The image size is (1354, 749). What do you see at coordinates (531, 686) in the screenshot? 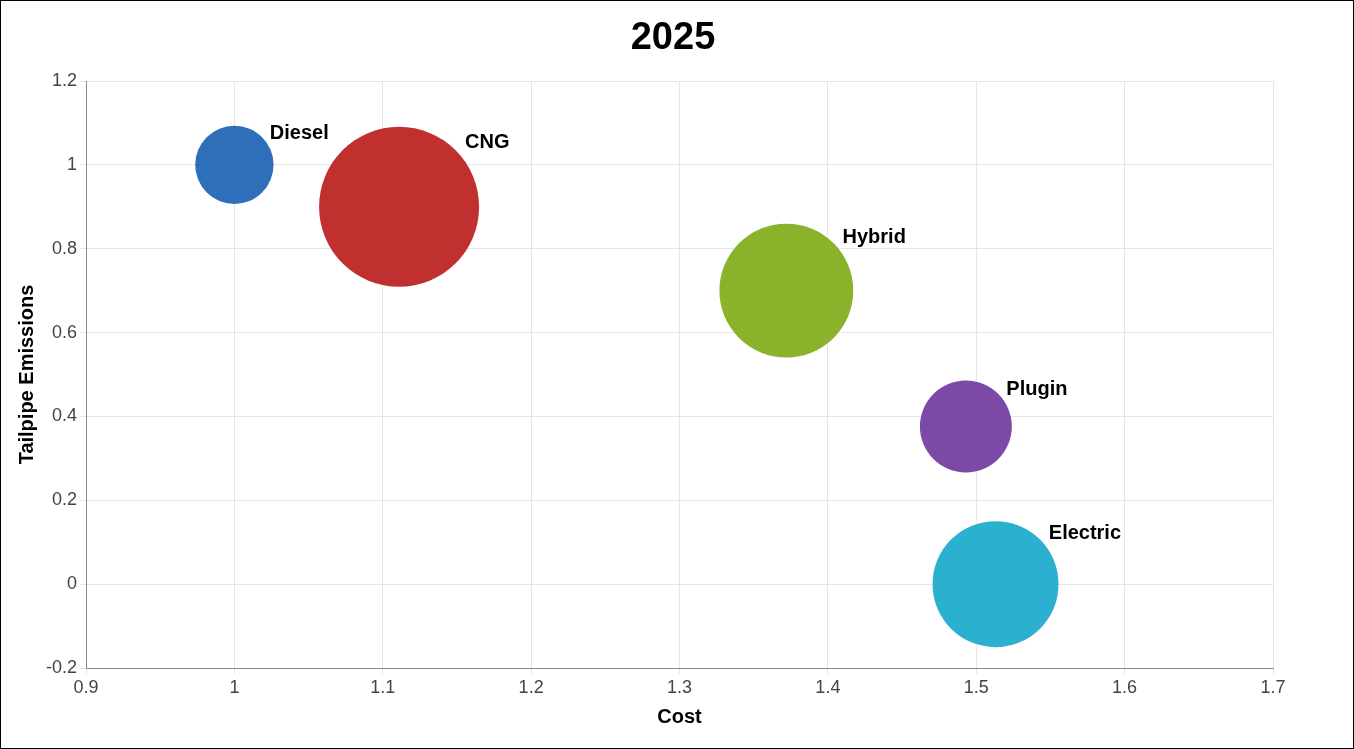
I see `x-tick-label: 1.2` at bounding box center [531, 686].